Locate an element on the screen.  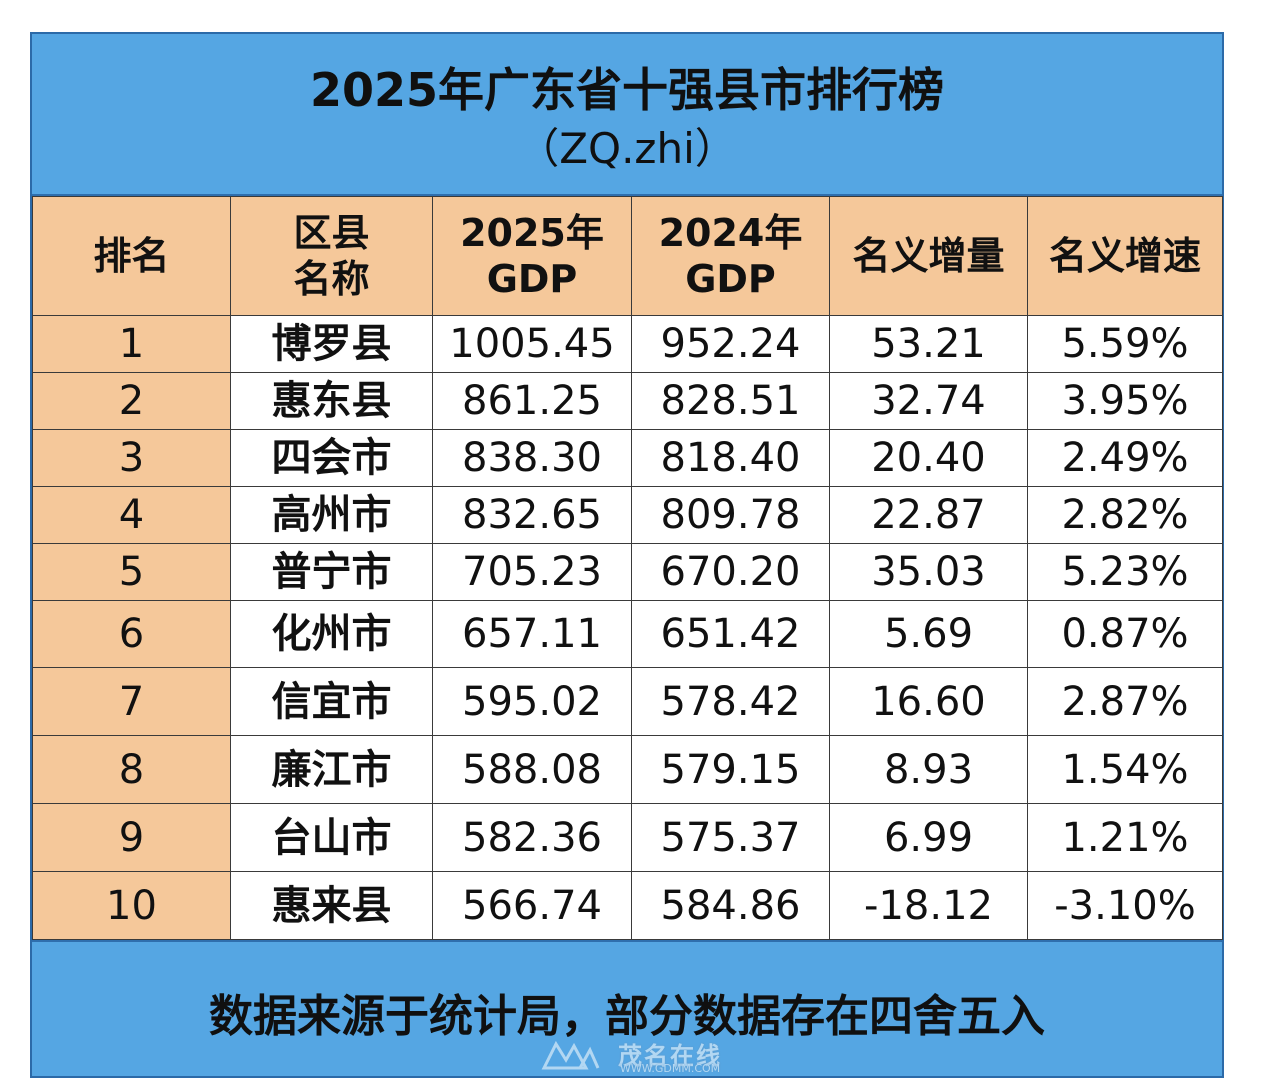
header-rank: 排名 is located at coordinates (131, 256).